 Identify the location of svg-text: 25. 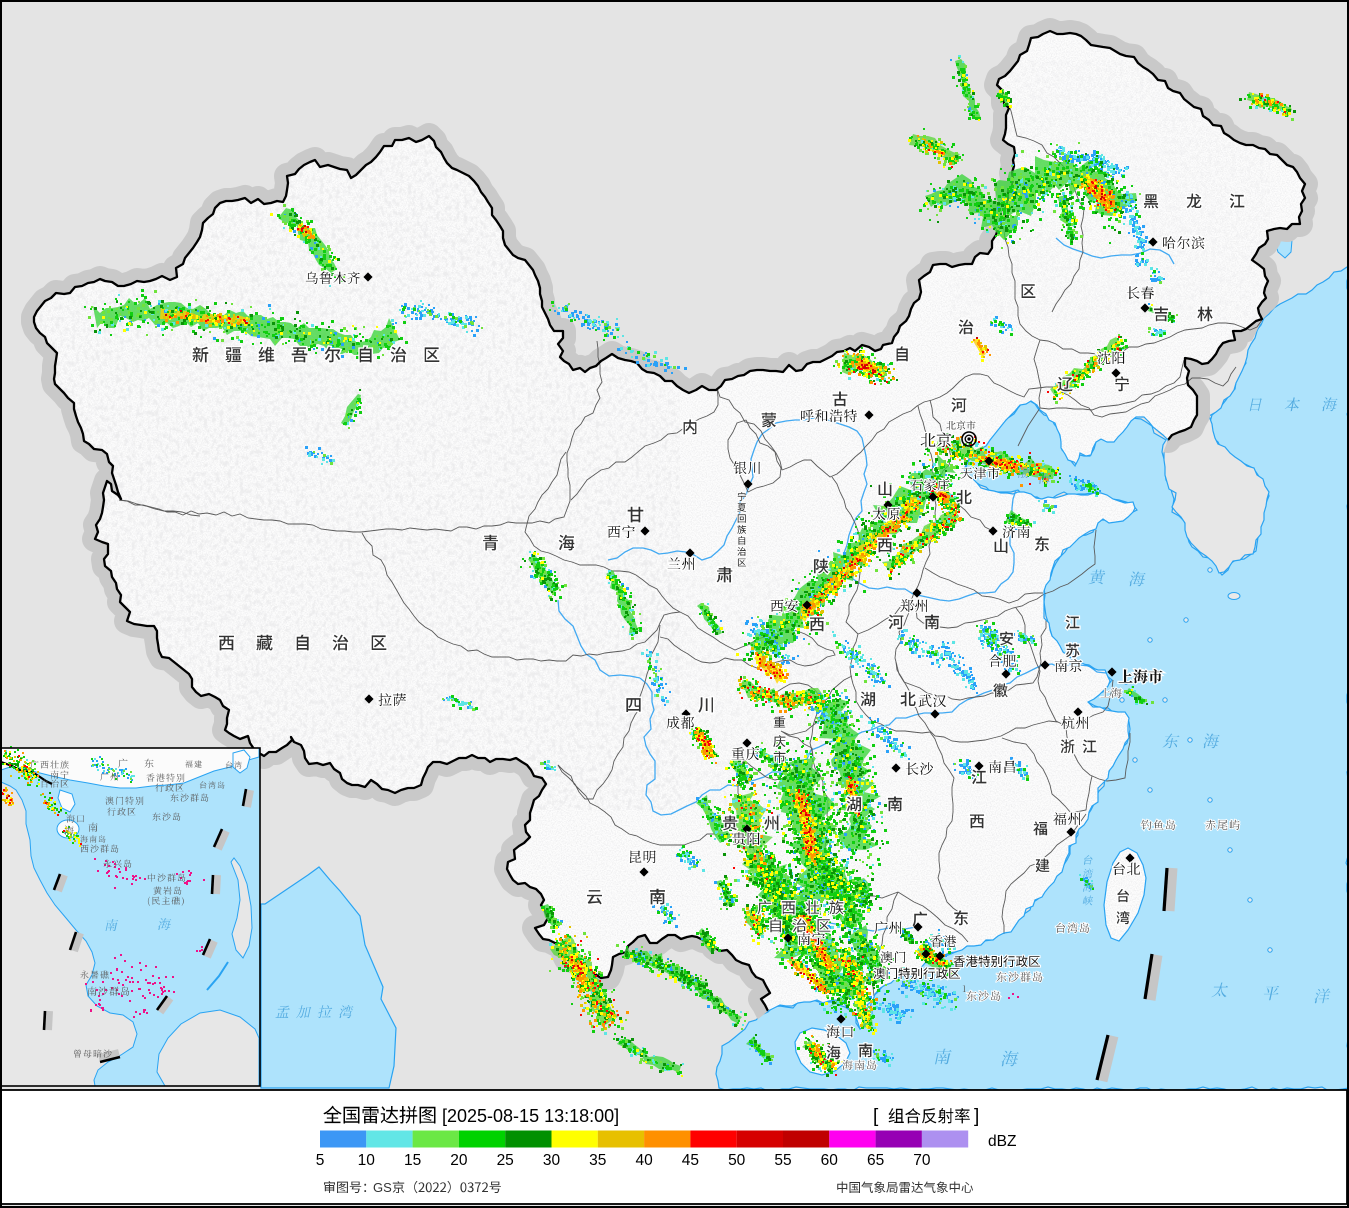
(505, 1160).